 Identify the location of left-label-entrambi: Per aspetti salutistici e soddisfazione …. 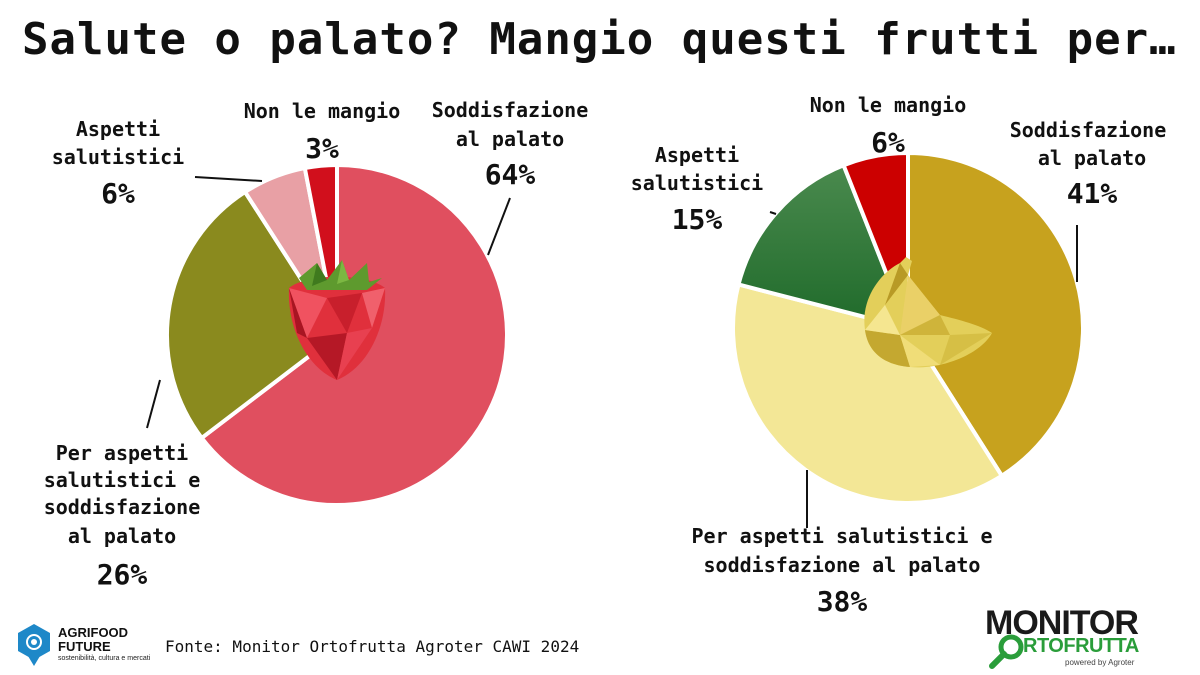
(122, 516).